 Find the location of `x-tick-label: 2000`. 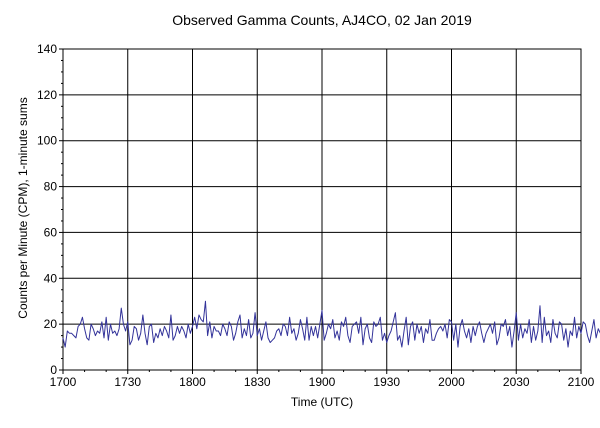

x-tick-label: 2000 is located at coordinates (451, 382).